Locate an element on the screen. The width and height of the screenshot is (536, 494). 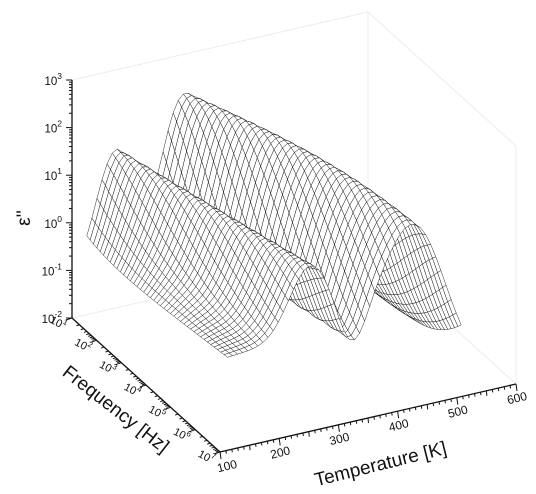
x-tick-label: 600 is located at coordinates (517, 398).